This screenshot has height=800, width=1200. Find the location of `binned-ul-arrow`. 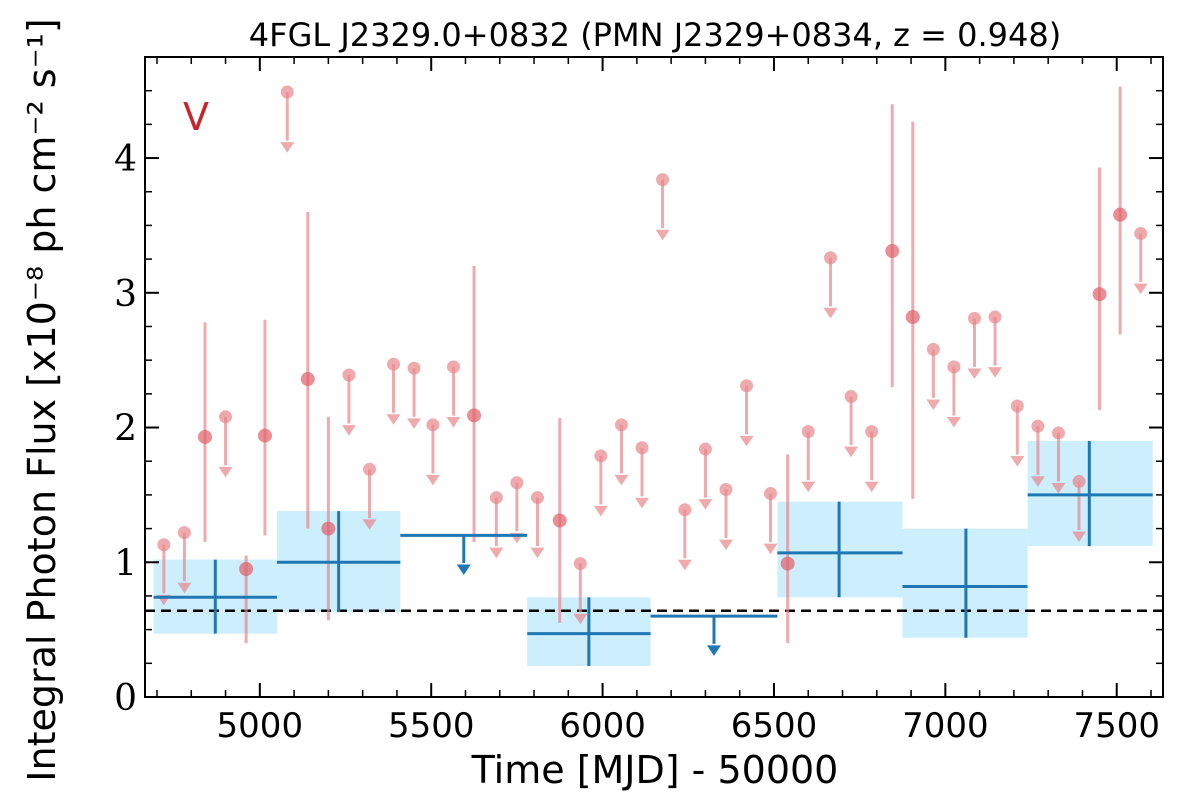

binned-ul-arrow is located at coordinates (713, 650).